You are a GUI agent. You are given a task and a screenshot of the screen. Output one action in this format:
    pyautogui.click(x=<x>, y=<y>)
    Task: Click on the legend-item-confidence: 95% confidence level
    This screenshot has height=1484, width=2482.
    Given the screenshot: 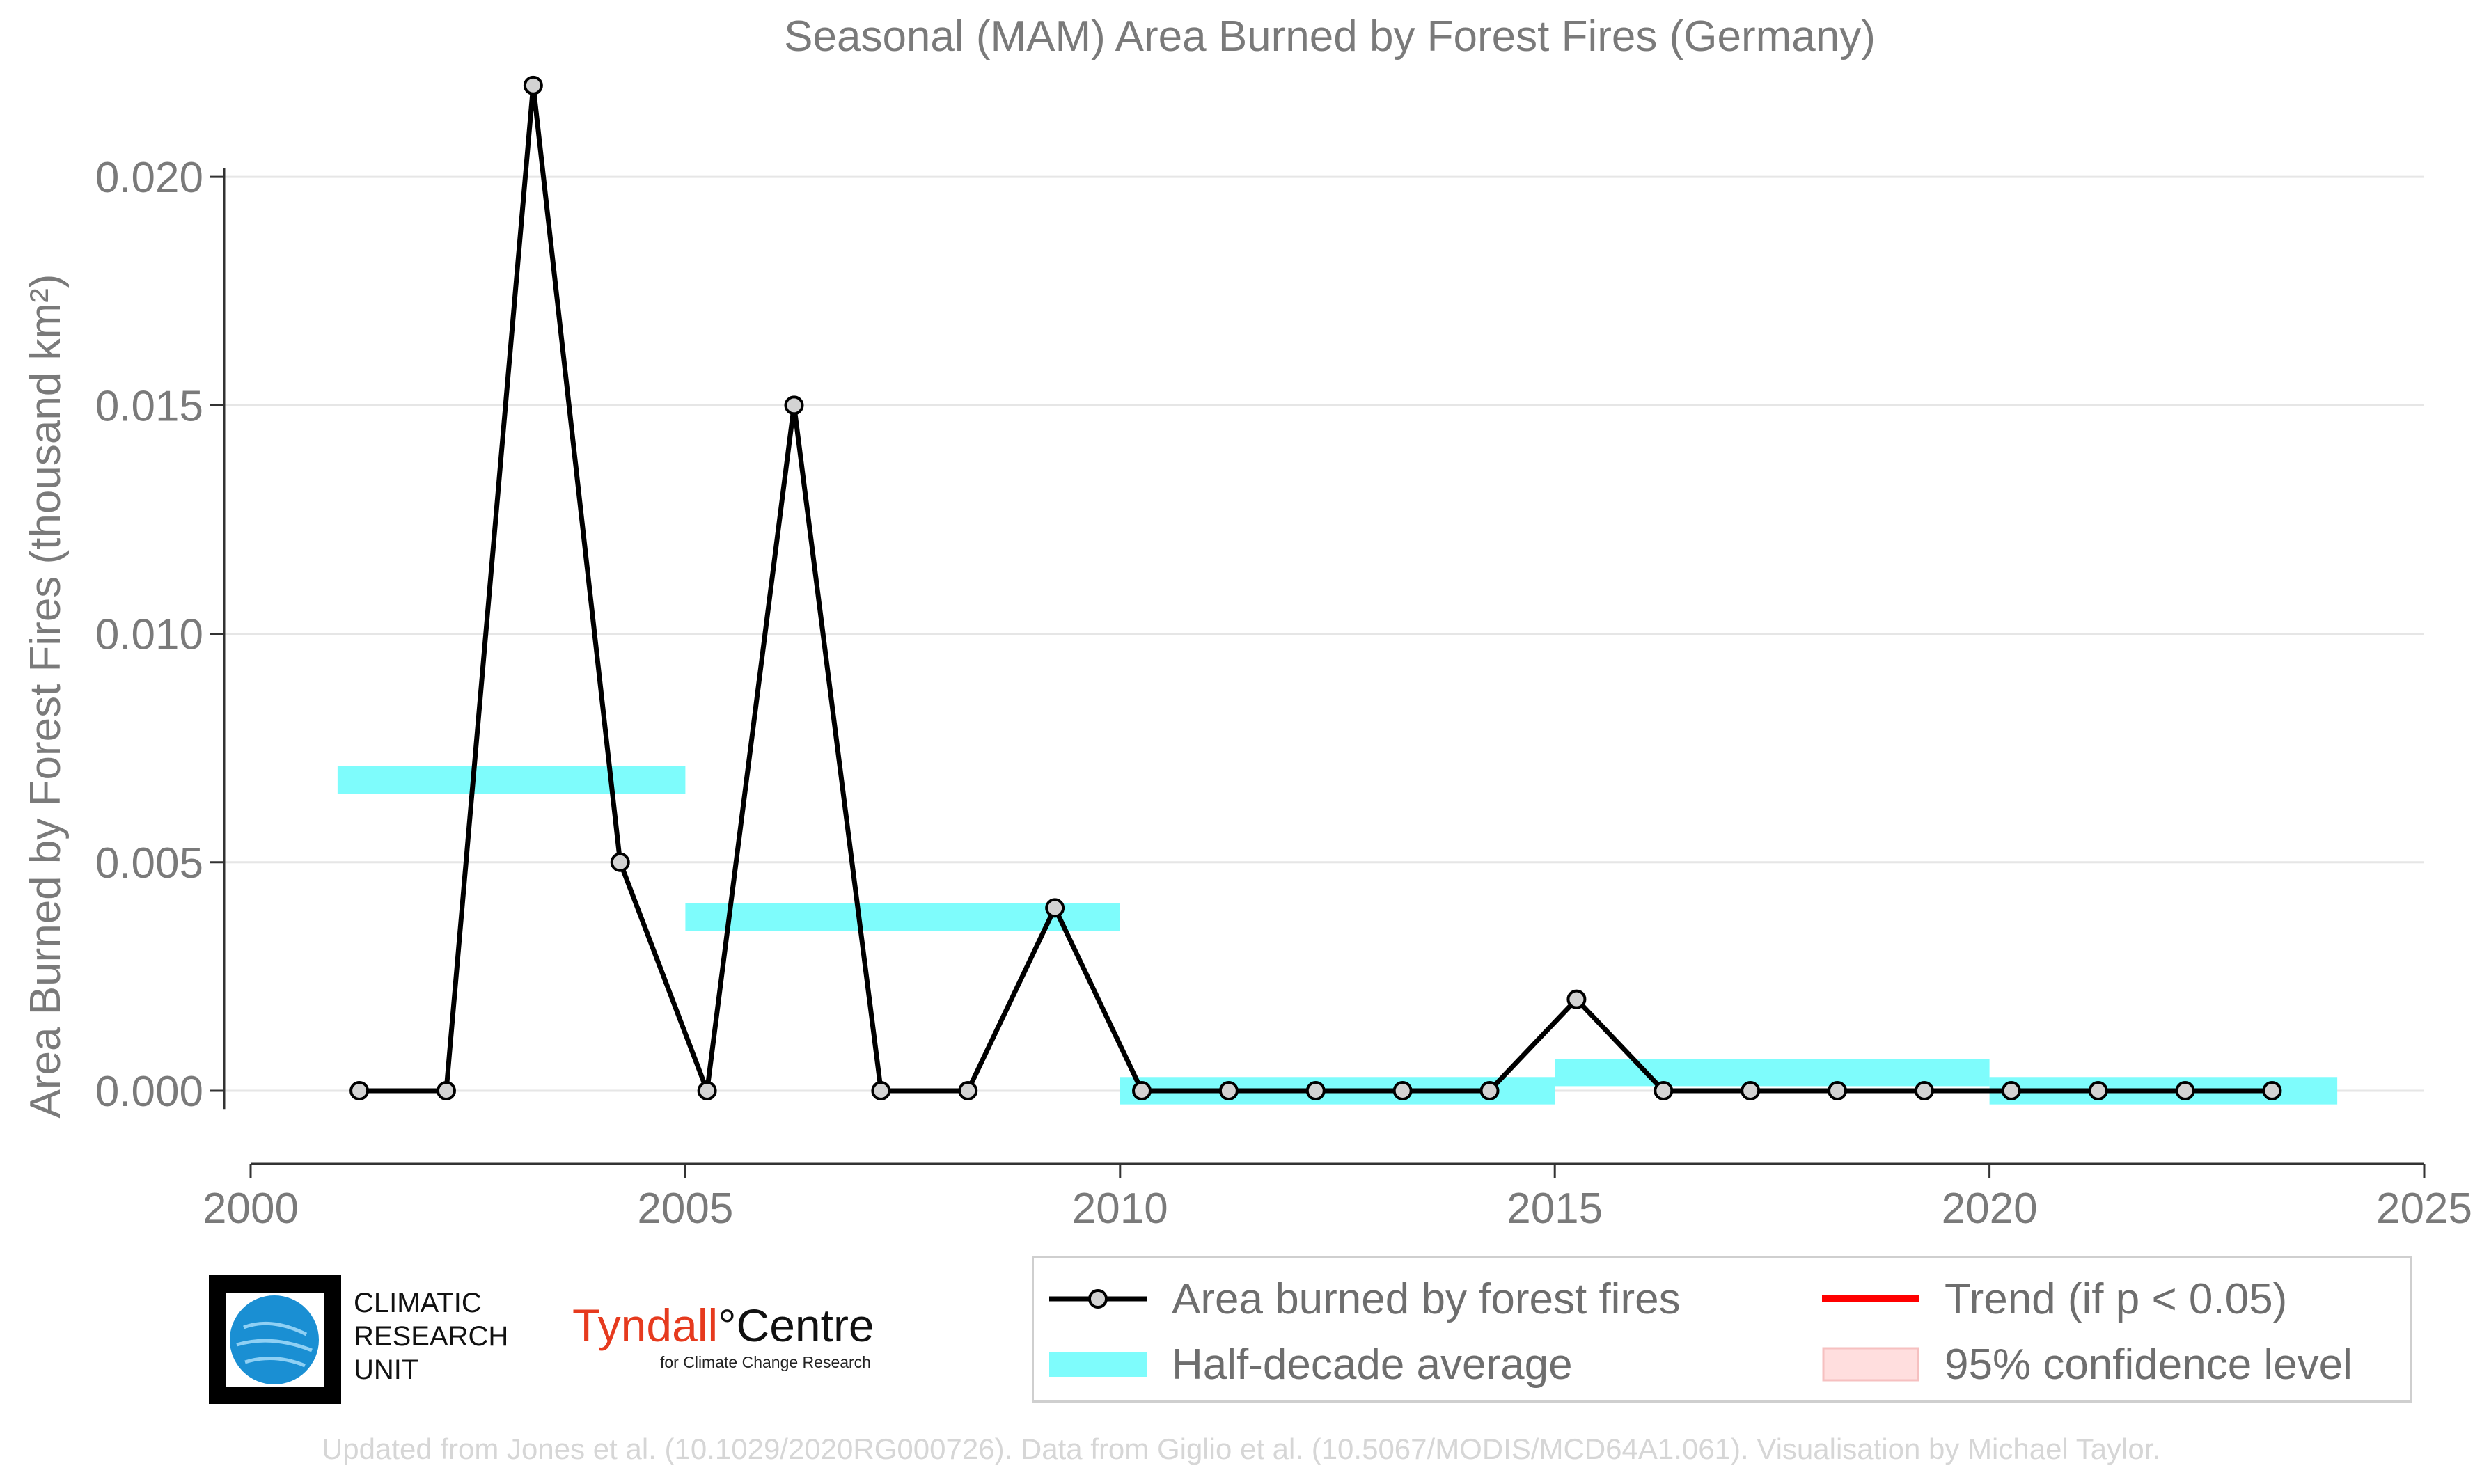 What is the action you would take?
    pyautogui.click(x=2087, y=1364)
    